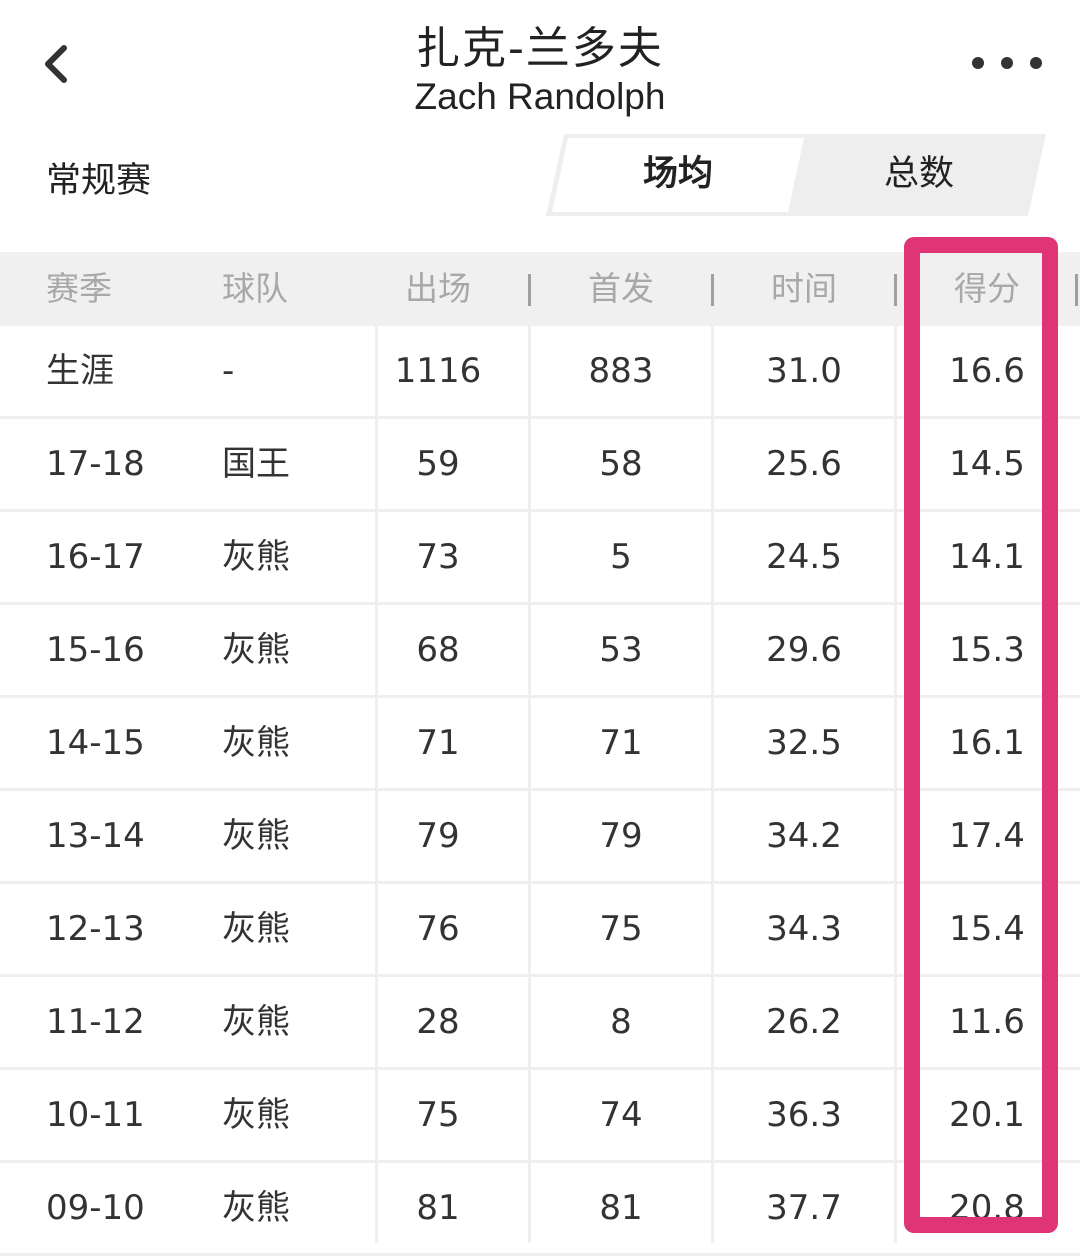 The image size is (1080, 1256). What do you see at coordinates (540, 1116) in the screenshot?
I see `season-row: 10-11 灰熊 75 74 36.3 20.1` at bounding box center [540, 1116].